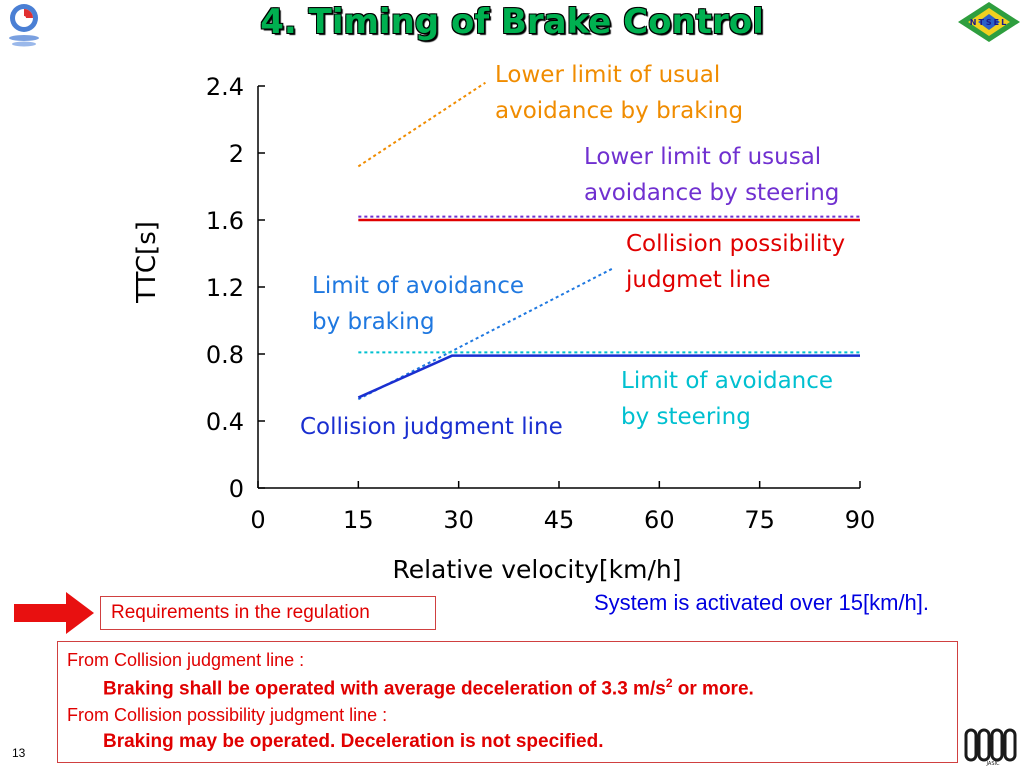 This screenshot has width=1024, height=770. What do you see at coordinates (225, 288) in the screenshot?
I see `y-tick-label: 1.2` at bounding box center [225, 288].